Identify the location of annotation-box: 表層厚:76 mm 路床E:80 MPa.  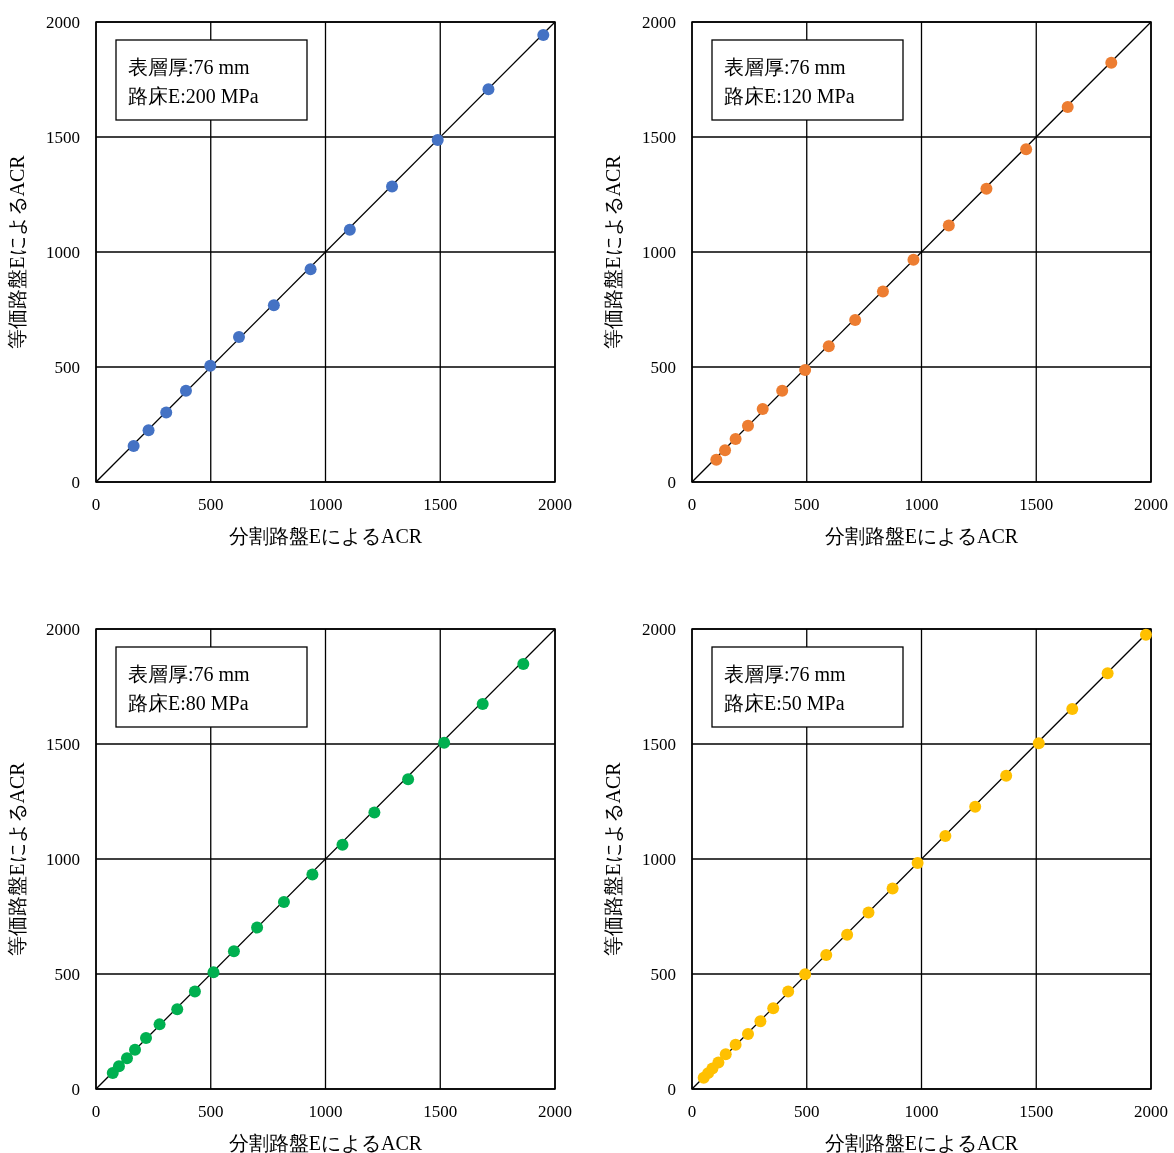
(211, 687).